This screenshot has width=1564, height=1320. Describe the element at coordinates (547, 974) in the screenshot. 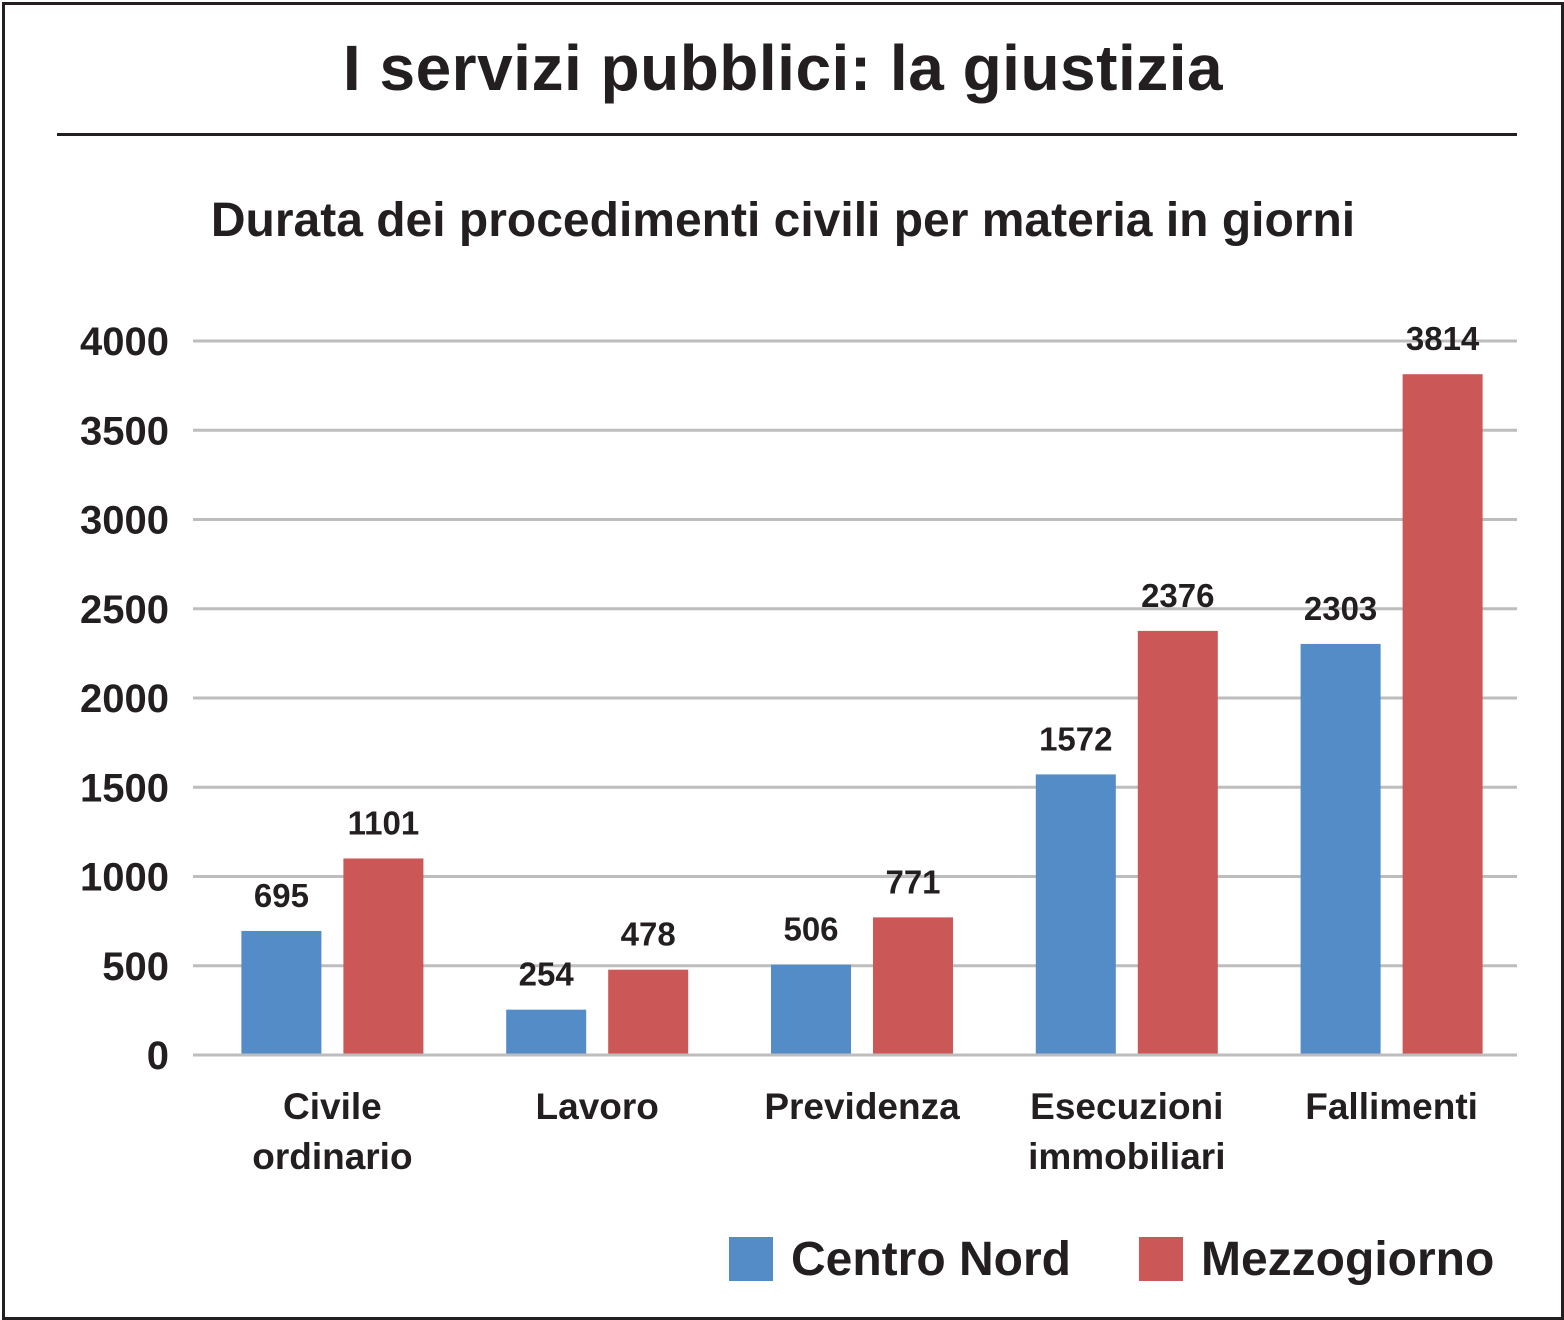

I see `data-label: 254` at that location.